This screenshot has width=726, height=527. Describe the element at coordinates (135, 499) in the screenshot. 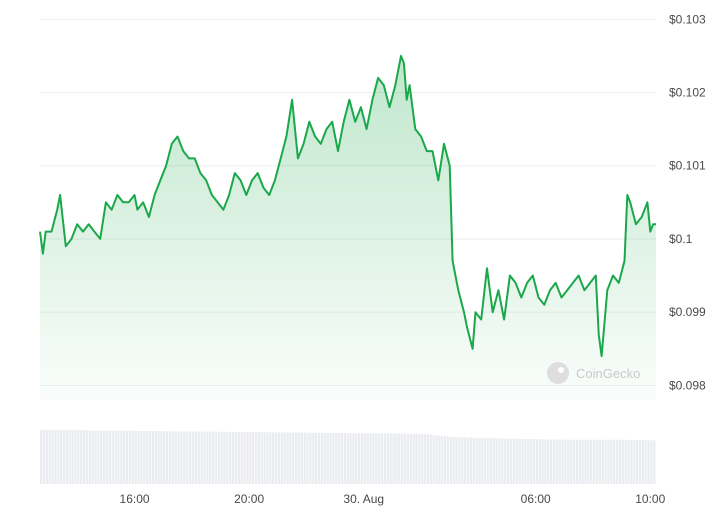

I see `x-tick-label: 16:00` at that location.